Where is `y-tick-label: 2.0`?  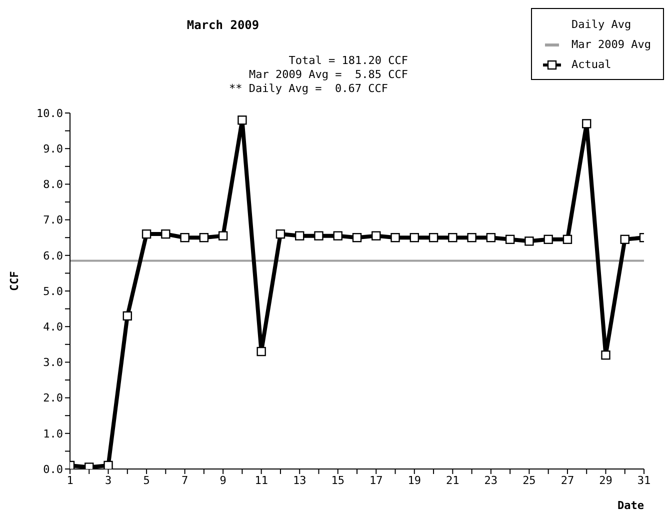
y-tick-label: 2.0 is located at coordinates (53, 398).